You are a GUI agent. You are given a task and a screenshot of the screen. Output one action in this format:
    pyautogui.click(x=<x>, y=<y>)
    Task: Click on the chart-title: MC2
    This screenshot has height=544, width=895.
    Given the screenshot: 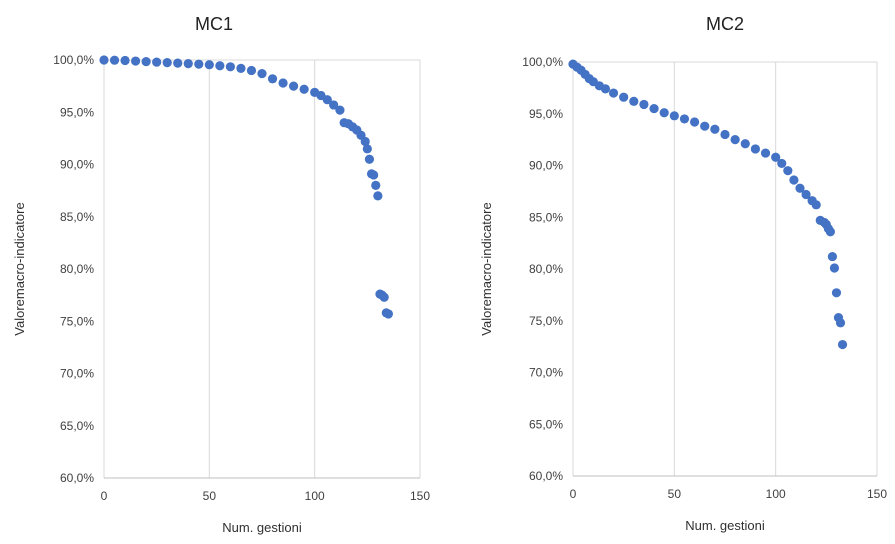 What is the action you would take?
    pyautogui.click(x=725, y=24)
    